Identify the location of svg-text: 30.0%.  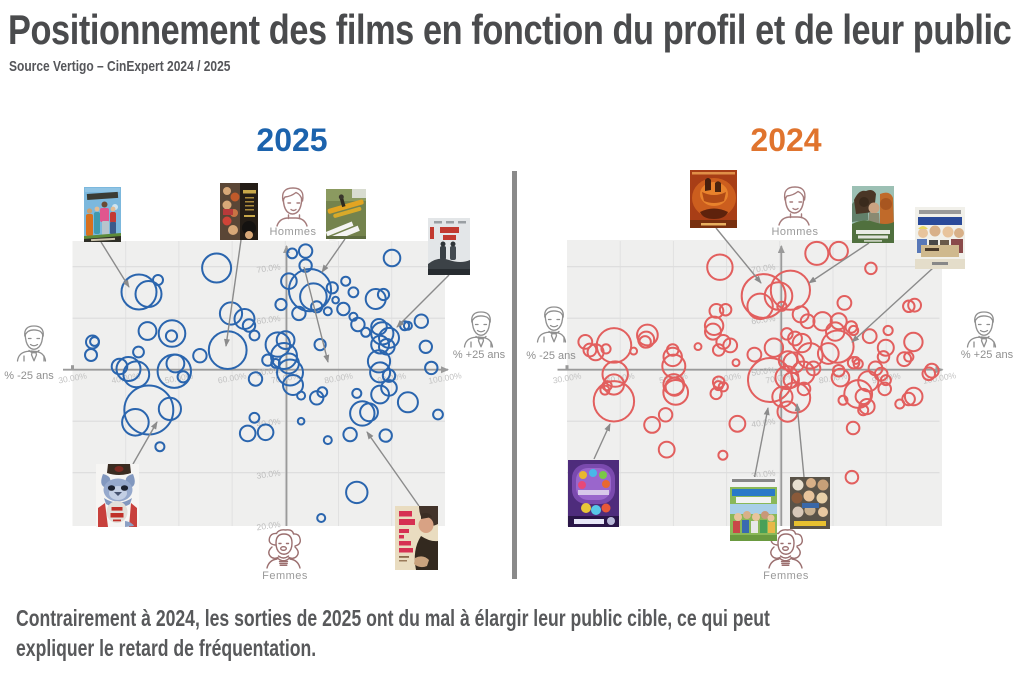
(269, 473).